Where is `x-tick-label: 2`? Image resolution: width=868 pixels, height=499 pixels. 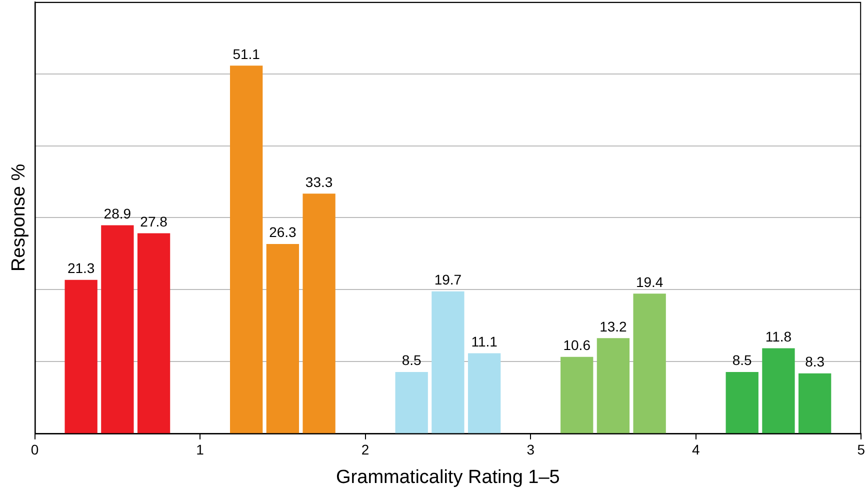
x-tick-label: 2 is located at coordinates (365, 450).